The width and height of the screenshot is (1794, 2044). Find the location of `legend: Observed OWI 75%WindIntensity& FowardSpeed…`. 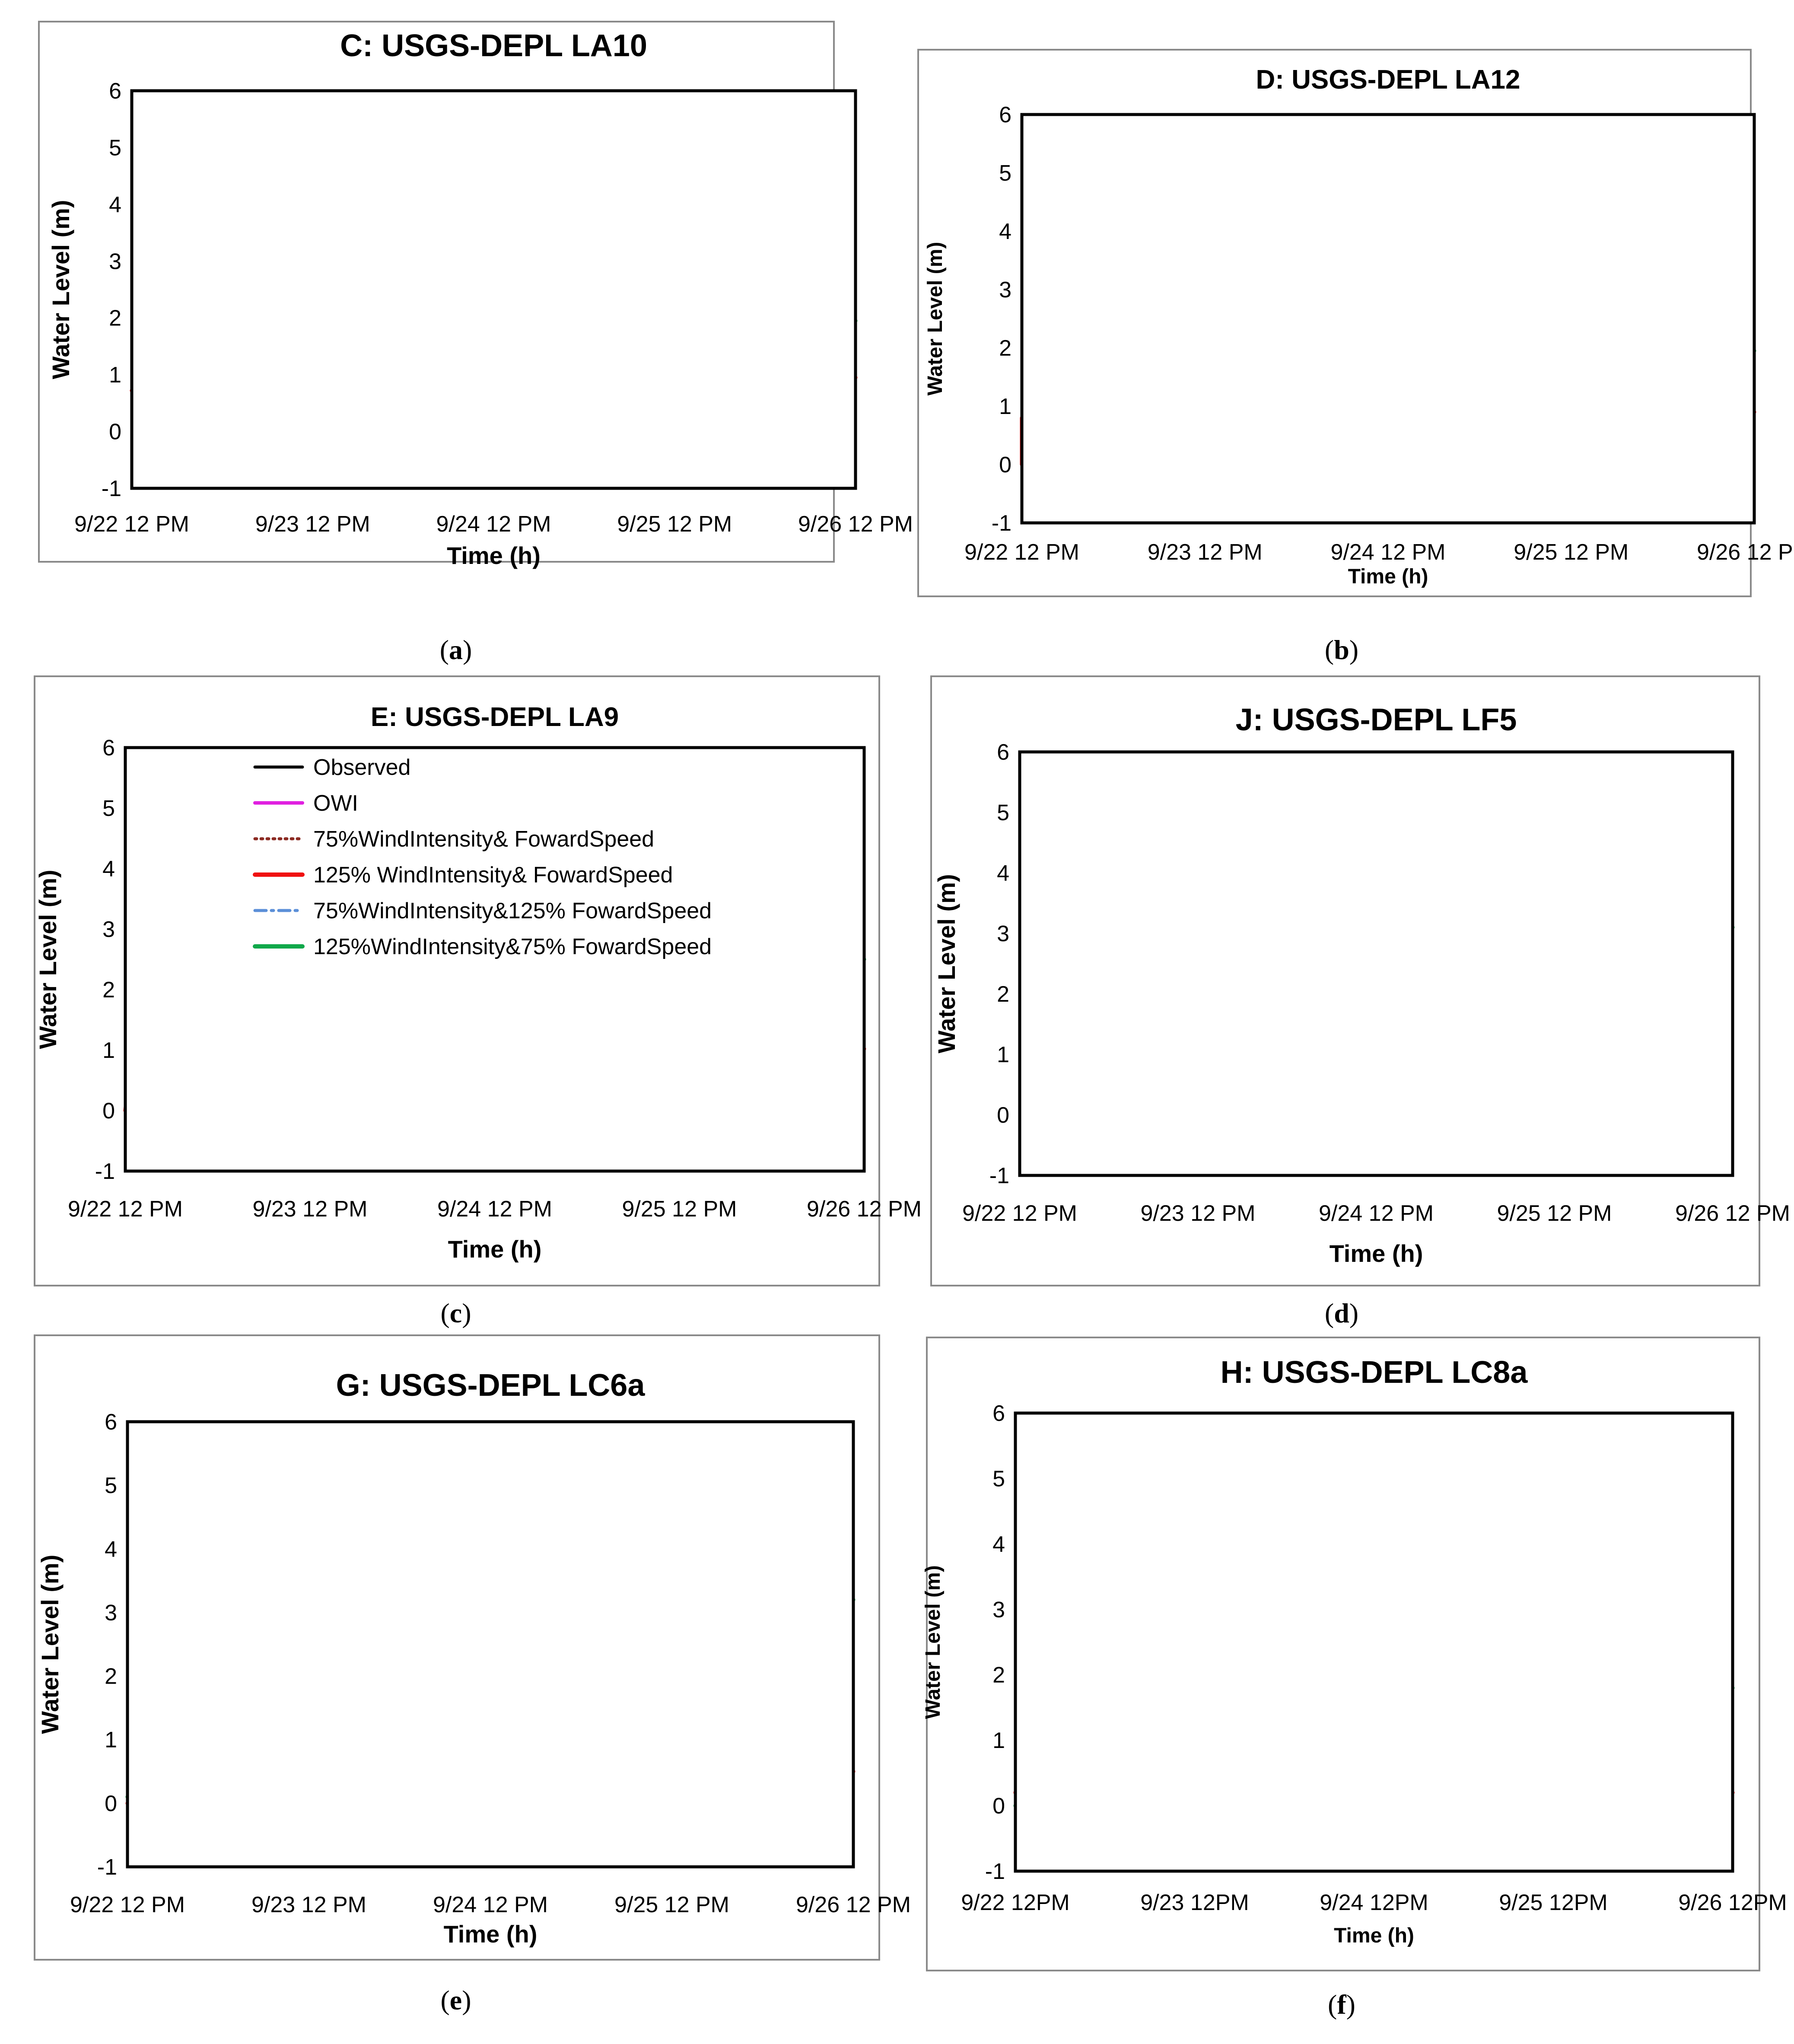

legend: Observed OWI 75%WindIntensity& FowardSpeed… is located at coordinates (482, 857).